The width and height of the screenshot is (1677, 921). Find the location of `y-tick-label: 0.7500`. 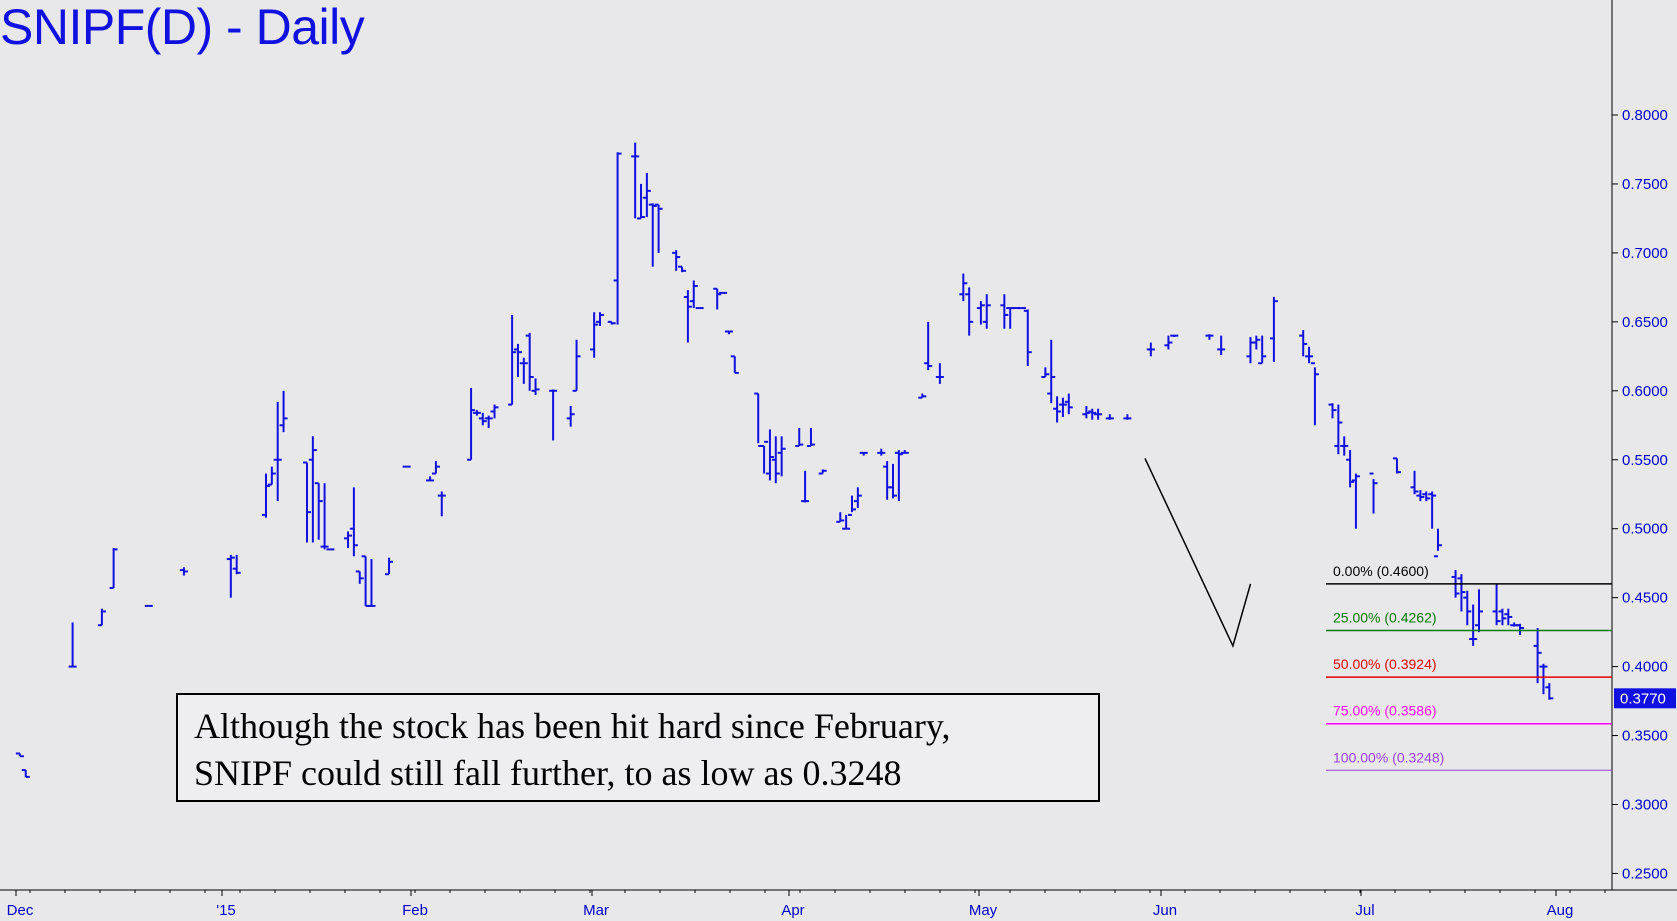

y-tick-label: 0.7500 is located at coordinates (1645, 184).